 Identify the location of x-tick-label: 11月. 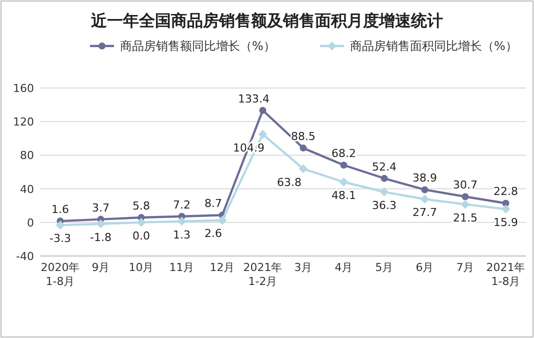
(181, 267).